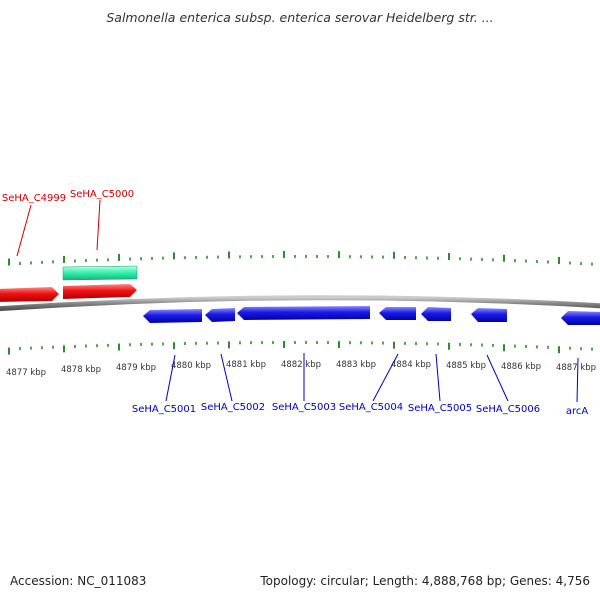  What do you see at coordinates (100, 273) in the screenshot?
I see `rna-feature` at bounding box center [100, 273].